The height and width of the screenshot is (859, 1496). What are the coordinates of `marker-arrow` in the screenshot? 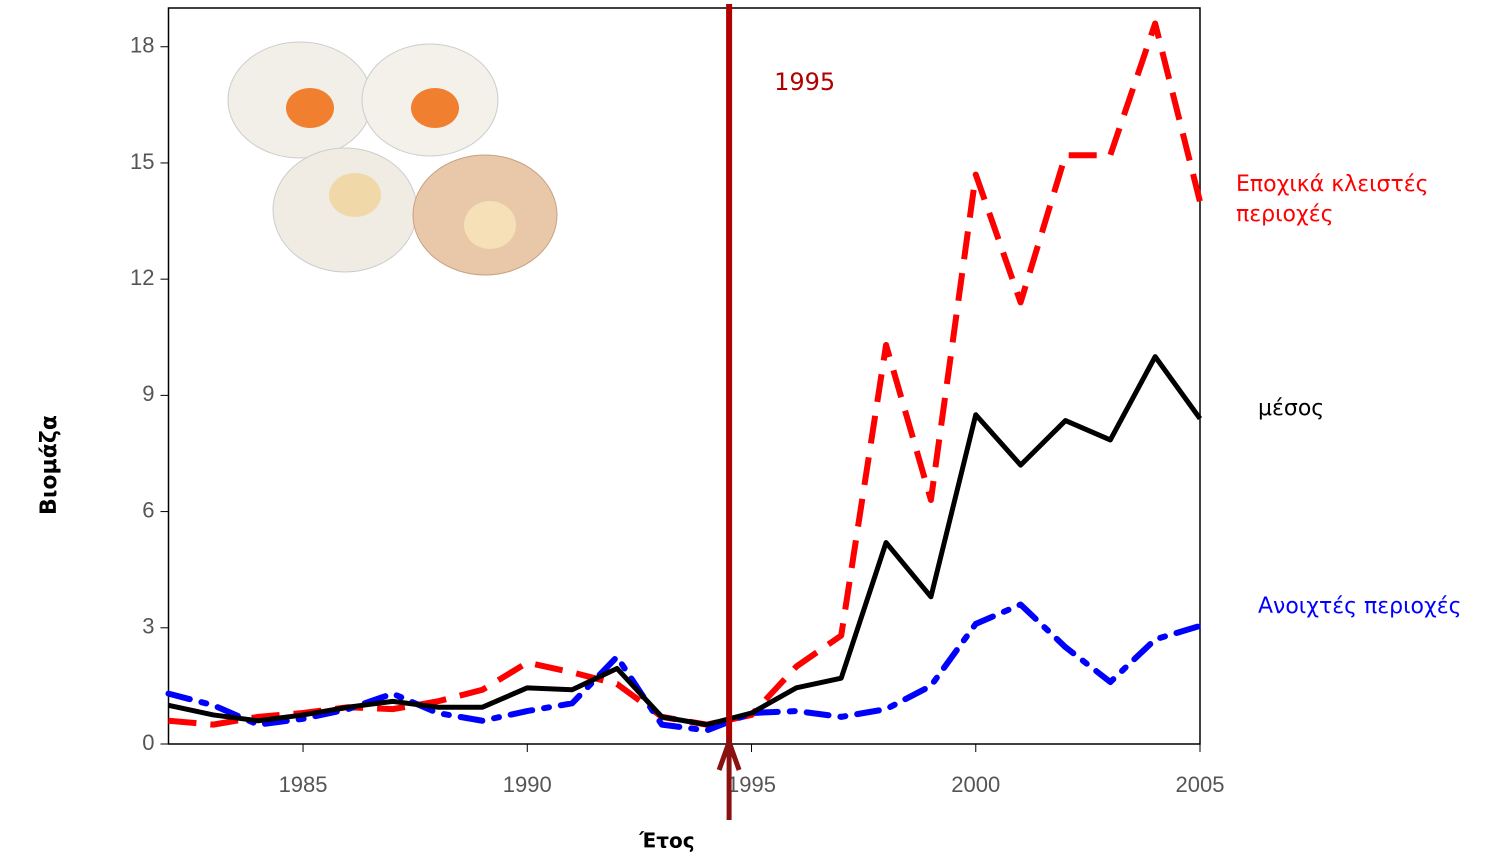 It's located at (729, 777).